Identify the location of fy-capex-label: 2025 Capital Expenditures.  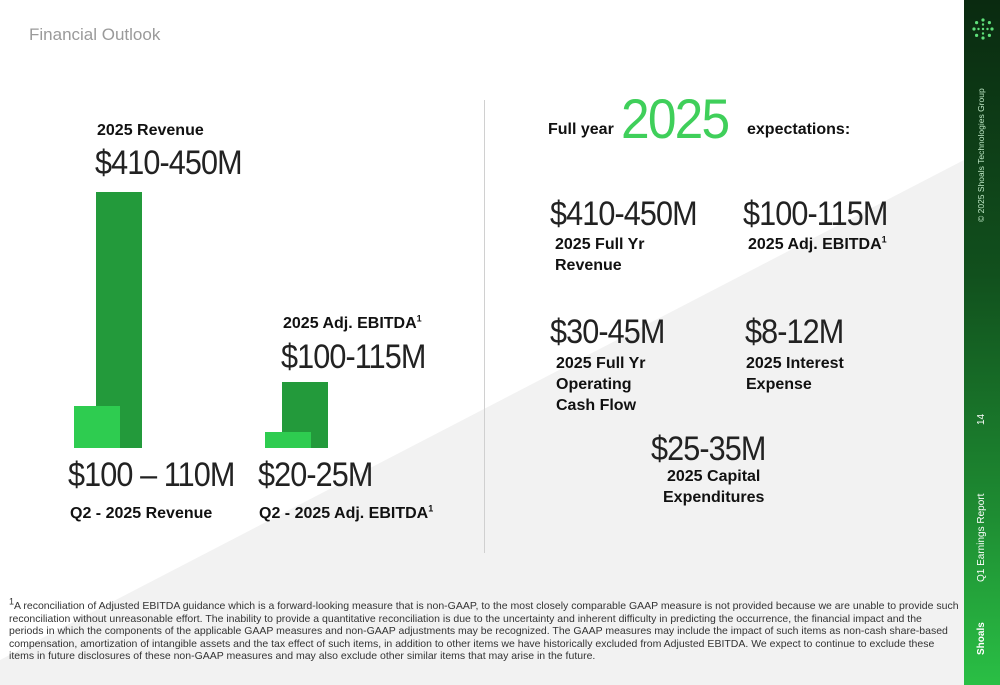
(714, 487).